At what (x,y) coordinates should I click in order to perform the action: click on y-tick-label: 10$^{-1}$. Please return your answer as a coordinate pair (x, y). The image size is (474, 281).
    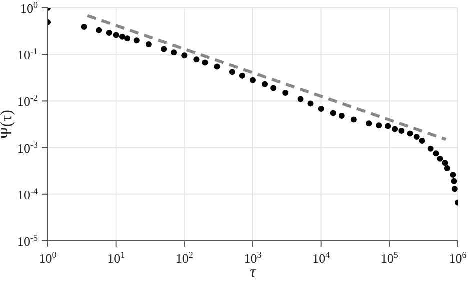
    Looking at the image, I should click on (28, 54).